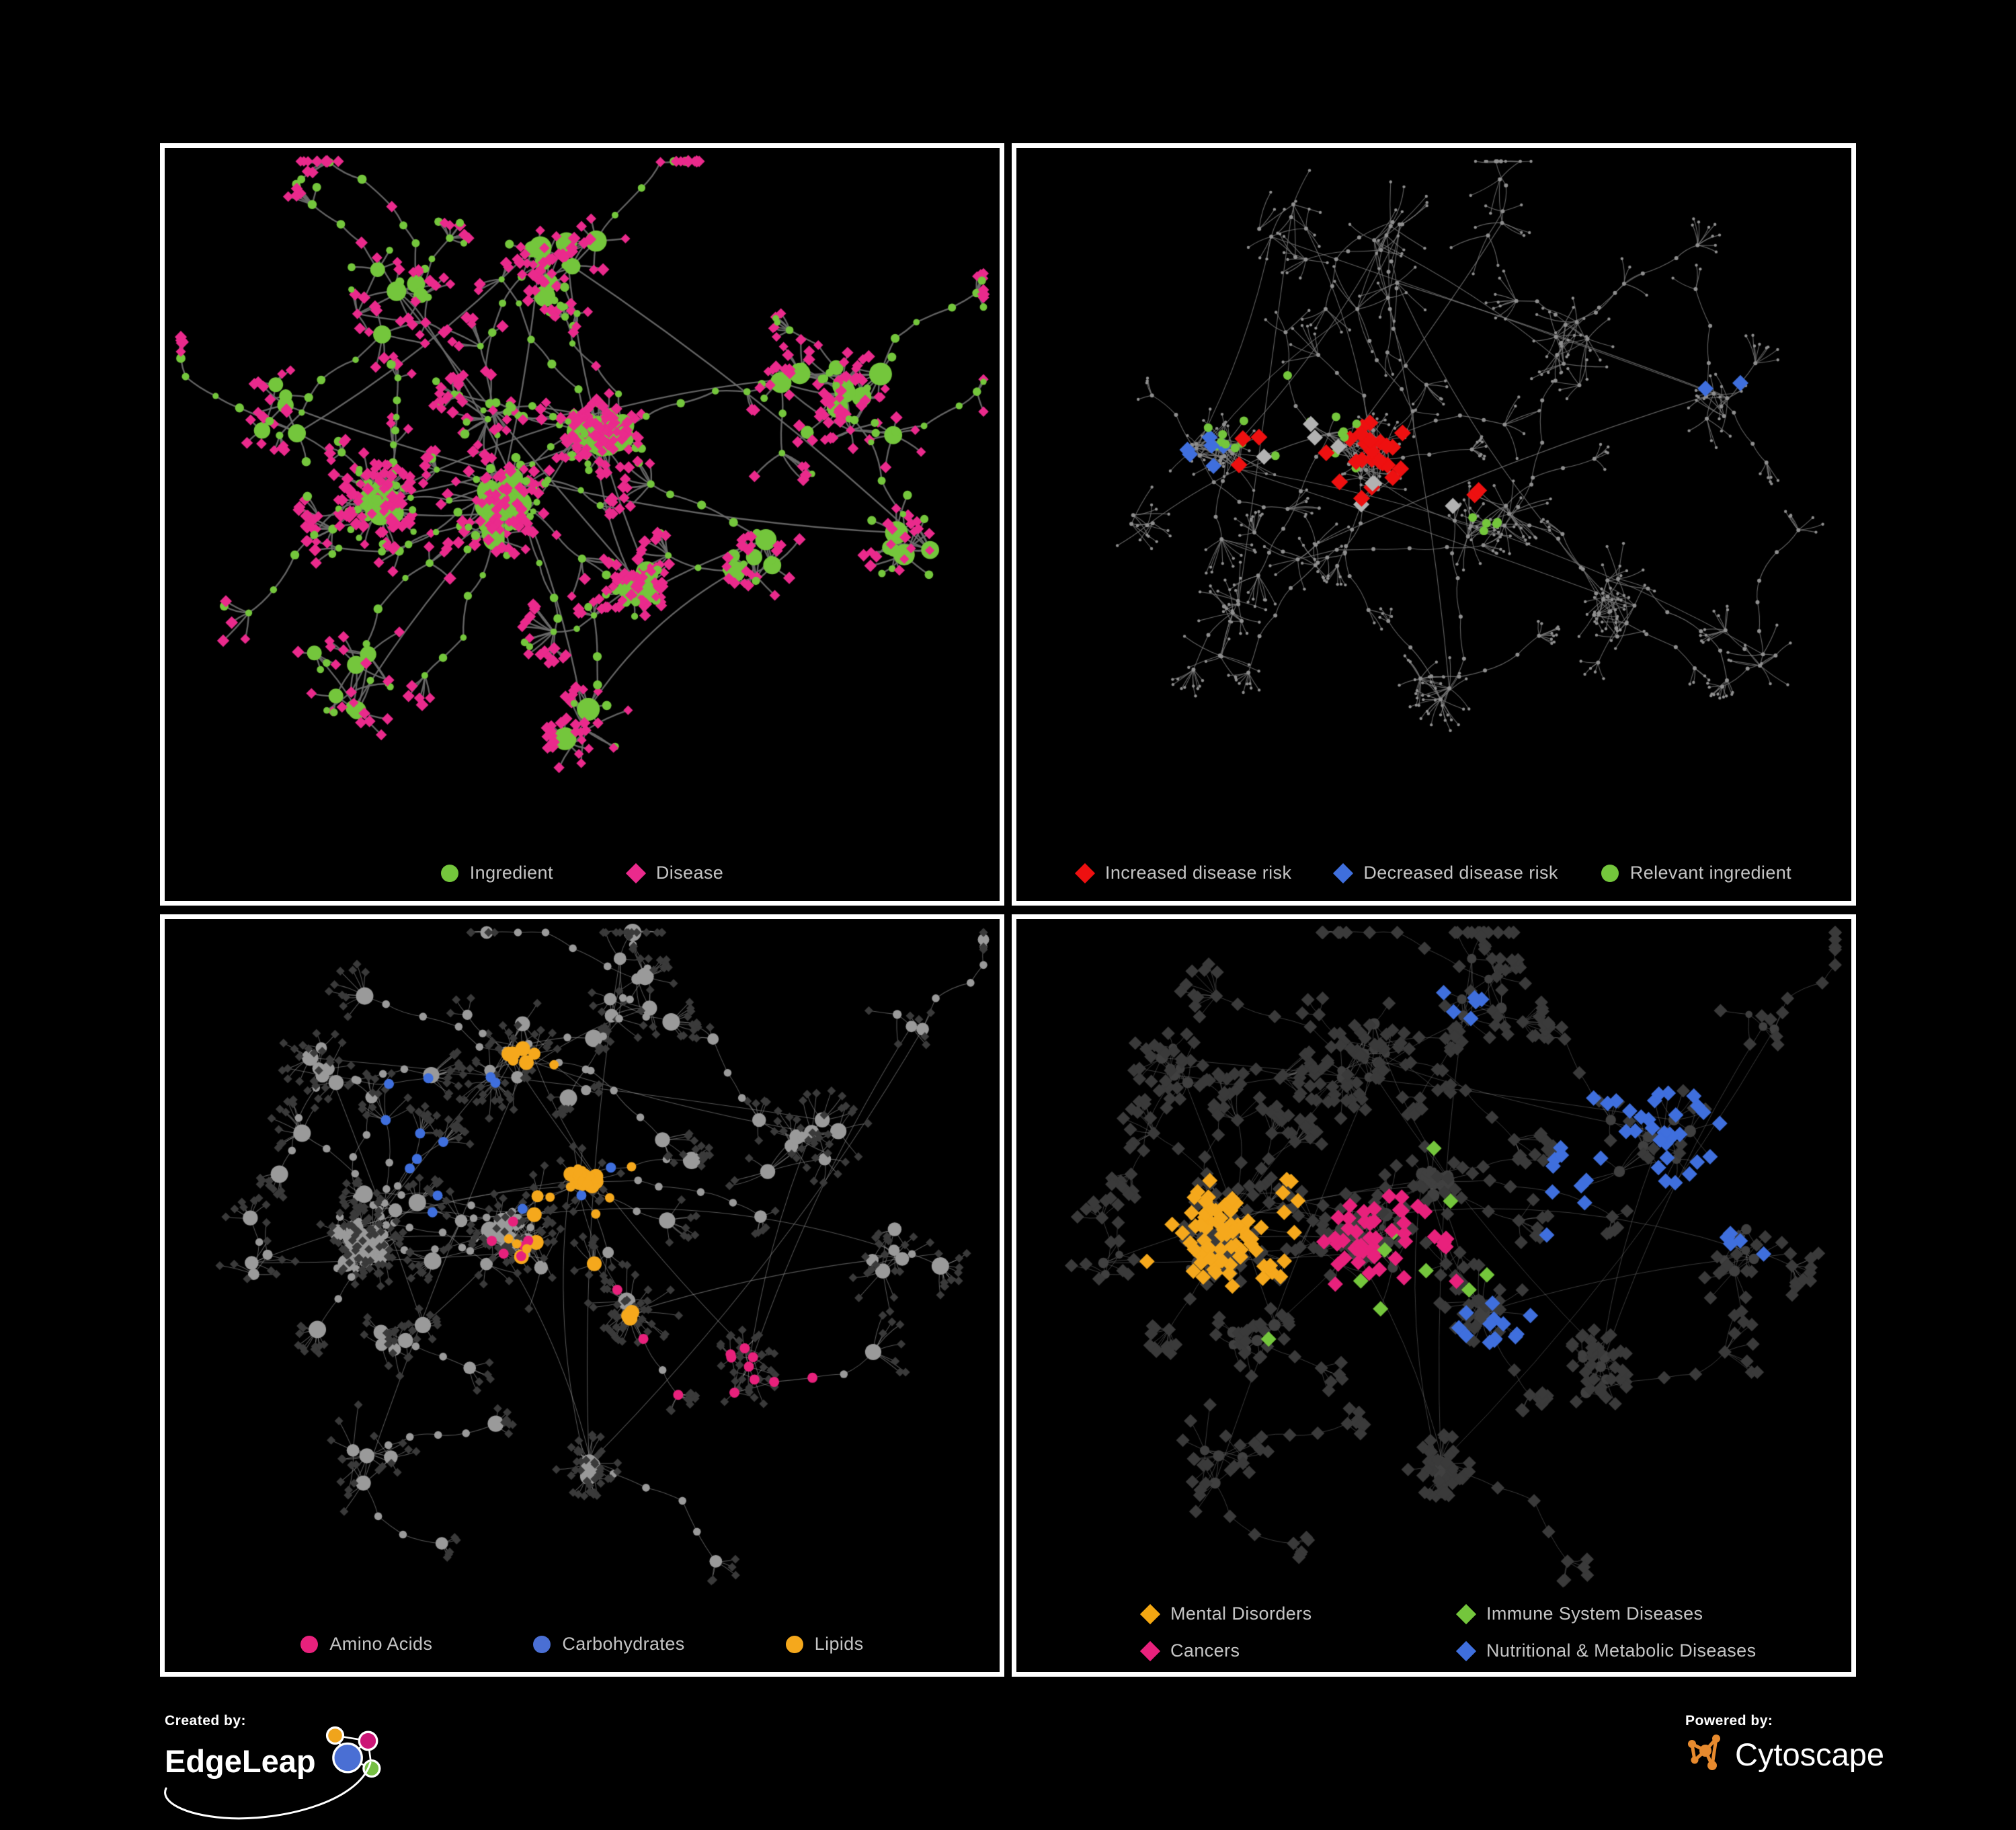 Image resolution: width=2016 pixels, height=1830 pixels. I want to click on legend-label: Decreased disease risk, so click(1460, 873).